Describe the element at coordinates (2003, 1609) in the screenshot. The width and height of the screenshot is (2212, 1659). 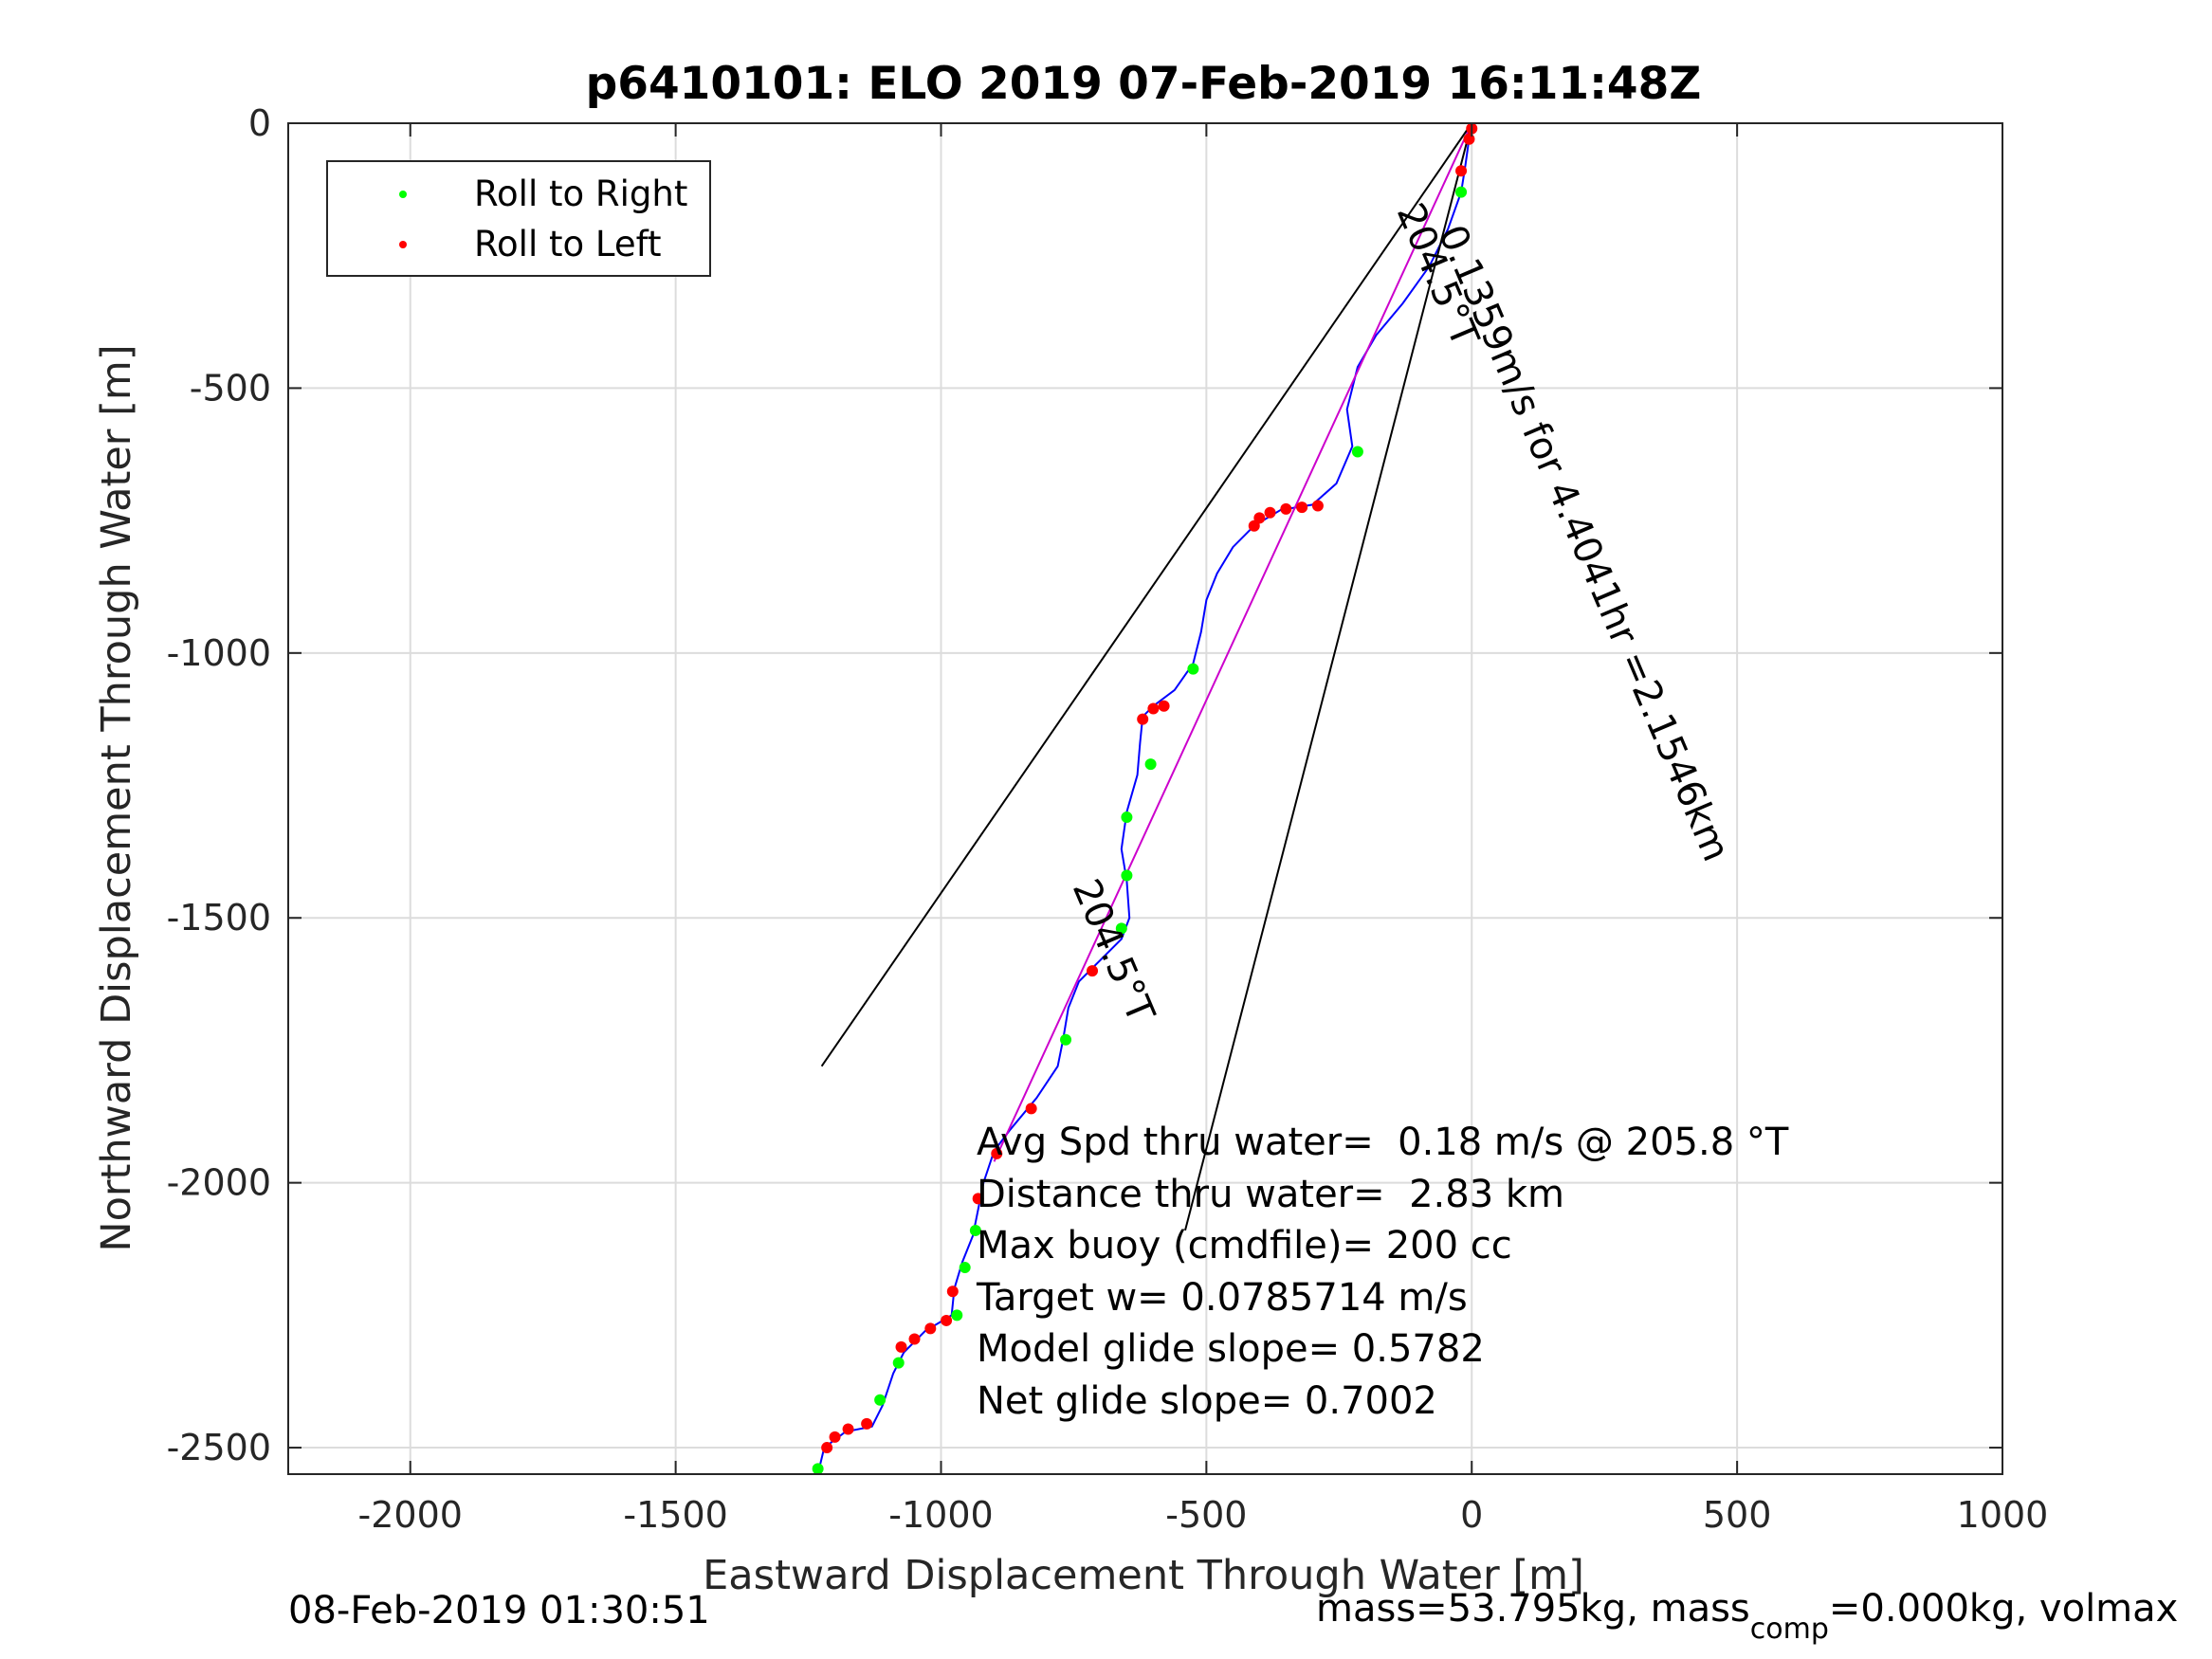
I see `footer-mass-suffix: =0.000kg, volmax` at that location.